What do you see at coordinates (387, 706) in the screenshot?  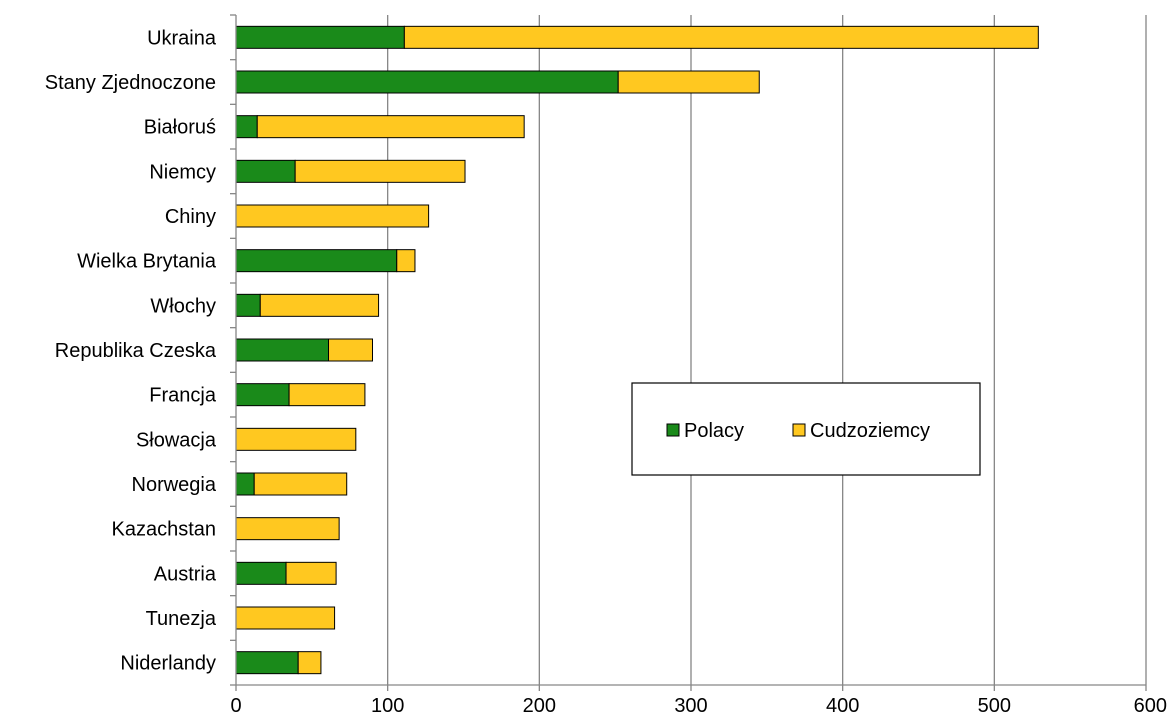 I see `x-tick-label: 100` at bounding box center [387, 706].